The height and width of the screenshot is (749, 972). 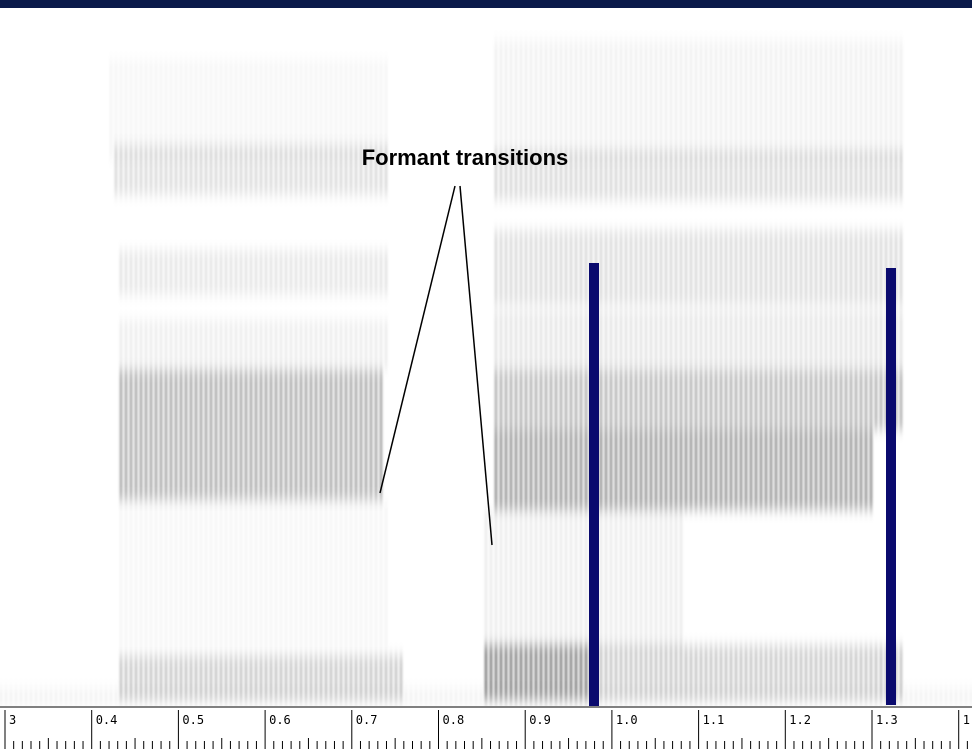 I want to click on time-label: 1.1, so click(x=714, y=720).